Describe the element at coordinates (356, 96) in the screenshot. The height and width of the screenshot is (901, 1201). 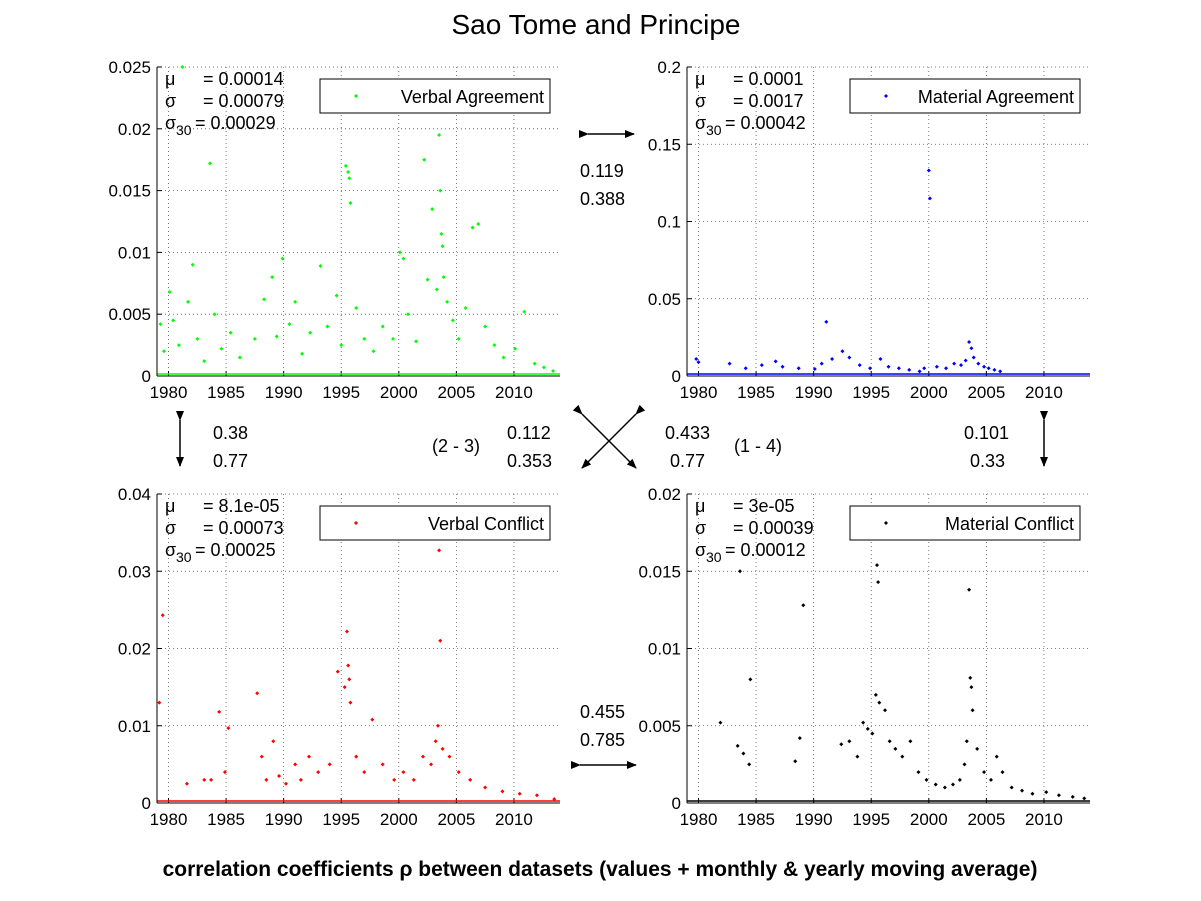
I see `legend-marker` at that location.